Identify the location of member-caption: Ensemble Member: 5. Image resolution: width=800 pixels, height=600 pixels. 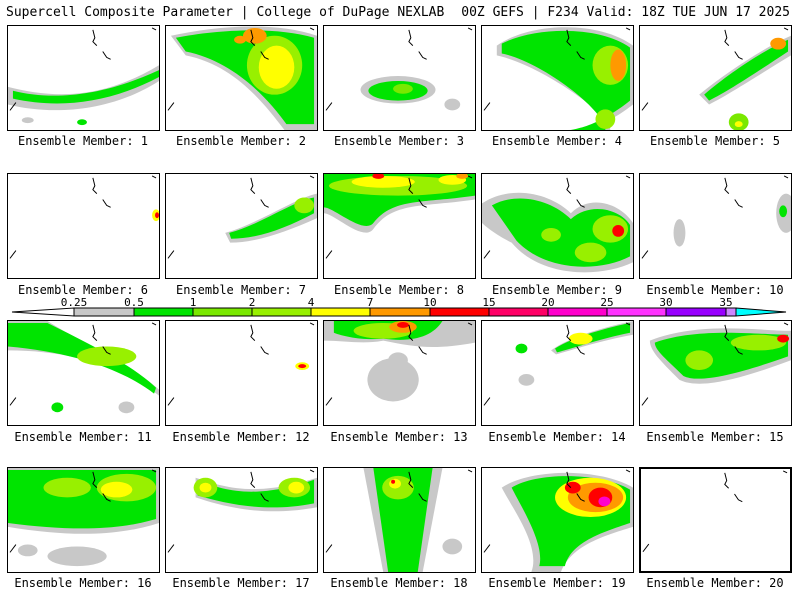
(715, 141).